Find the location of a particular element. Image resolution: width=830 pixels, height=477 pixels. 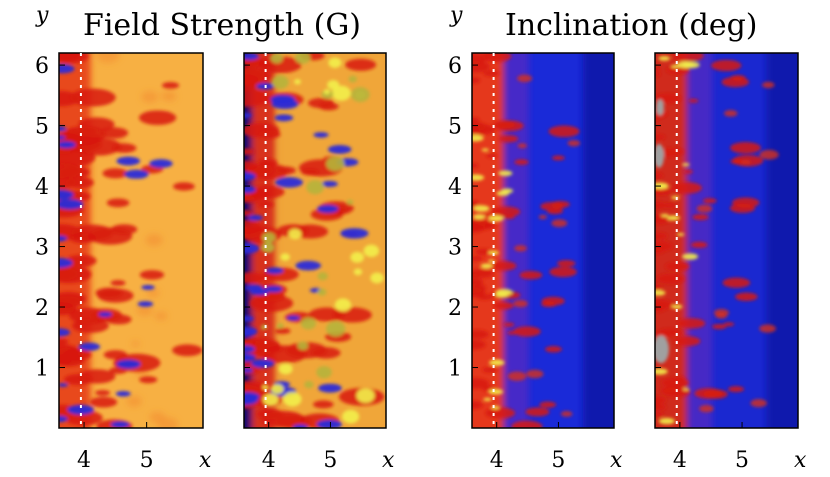

heatmap-panel-field-strength-model is located at coordinates (315, 240).